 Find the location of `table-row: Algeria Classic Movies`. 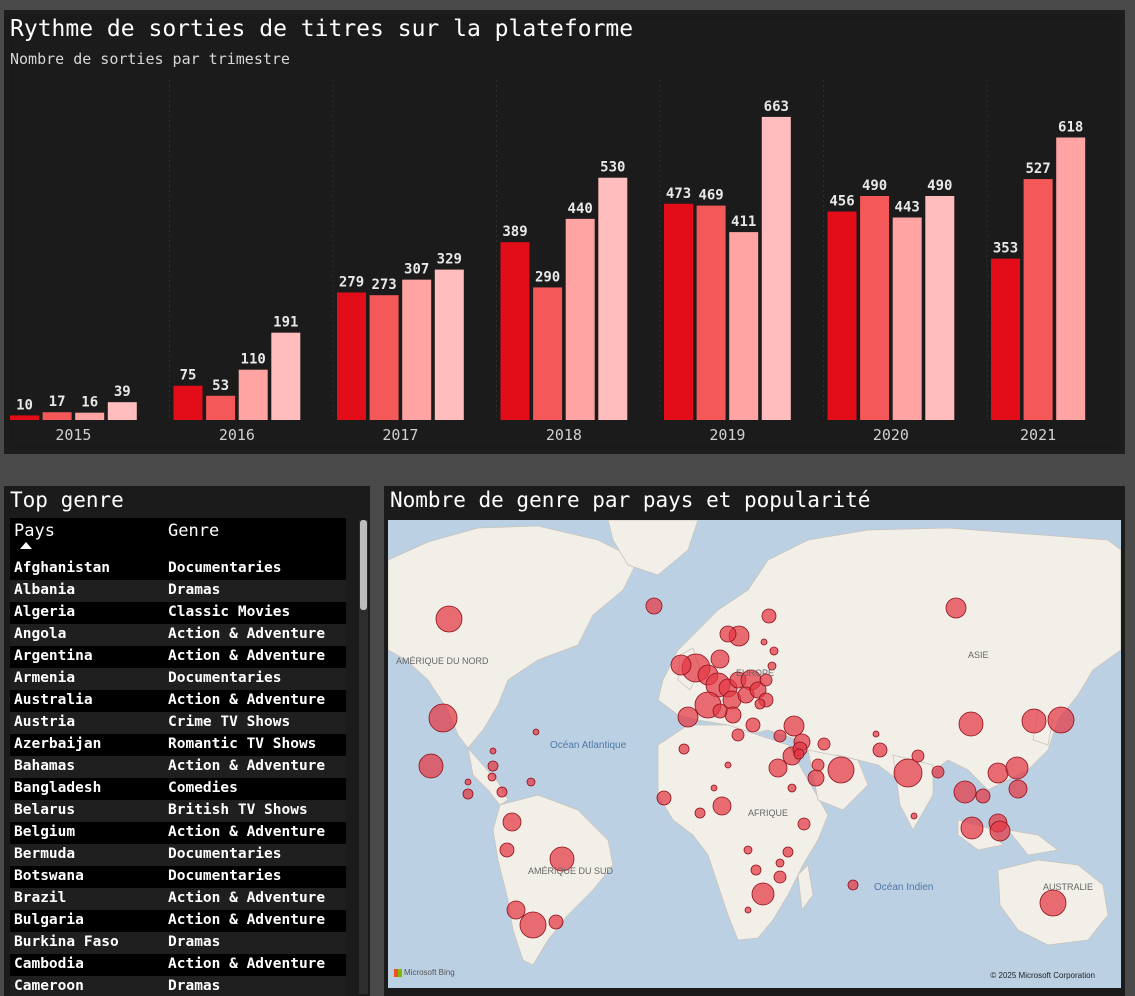

table-row: Algeria Classic Movies is located at coordinates (178, 613).